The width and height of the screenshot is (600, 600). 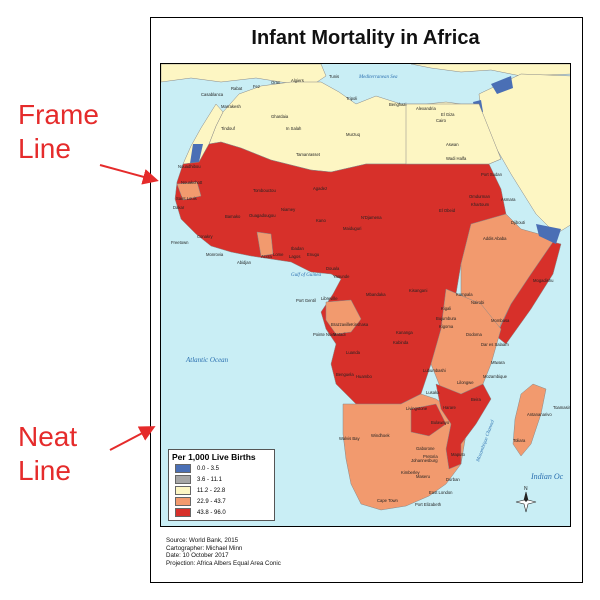 What do you see at coordinates (430, 456) in the screenshot?
I see `city-label: Pretoria` at bounding box center [430, 456].